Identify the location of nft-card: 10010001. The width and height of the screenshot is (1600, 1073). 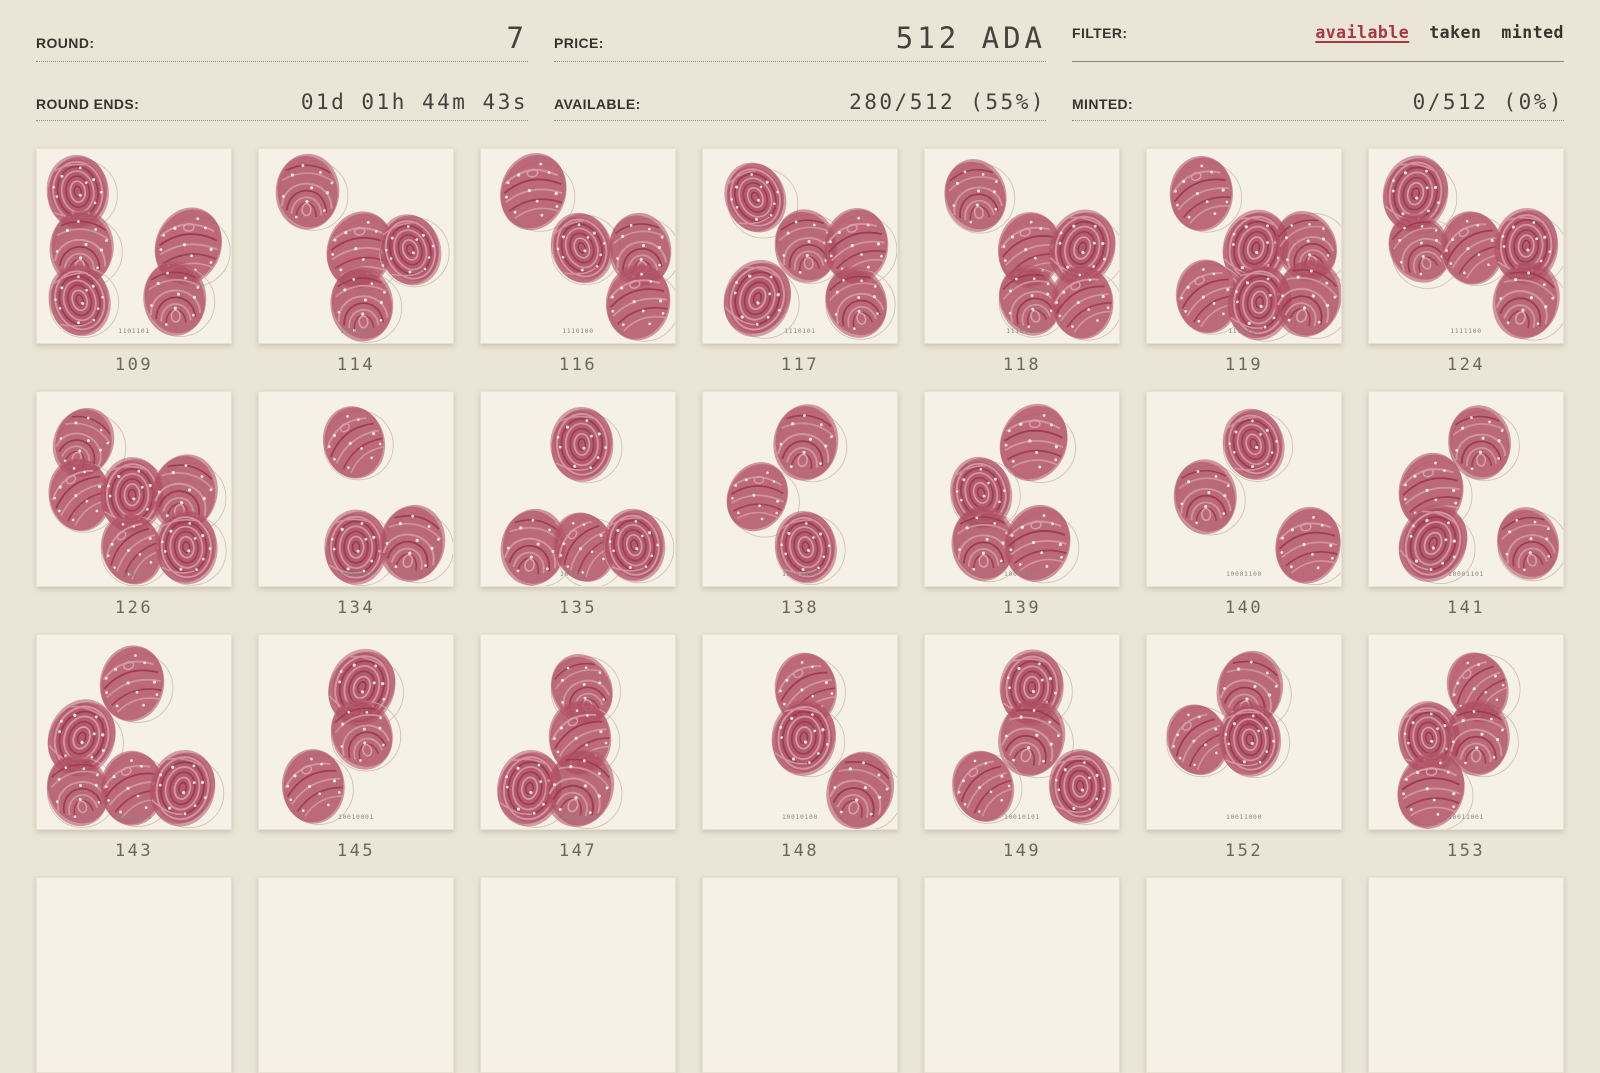
(356, 732).